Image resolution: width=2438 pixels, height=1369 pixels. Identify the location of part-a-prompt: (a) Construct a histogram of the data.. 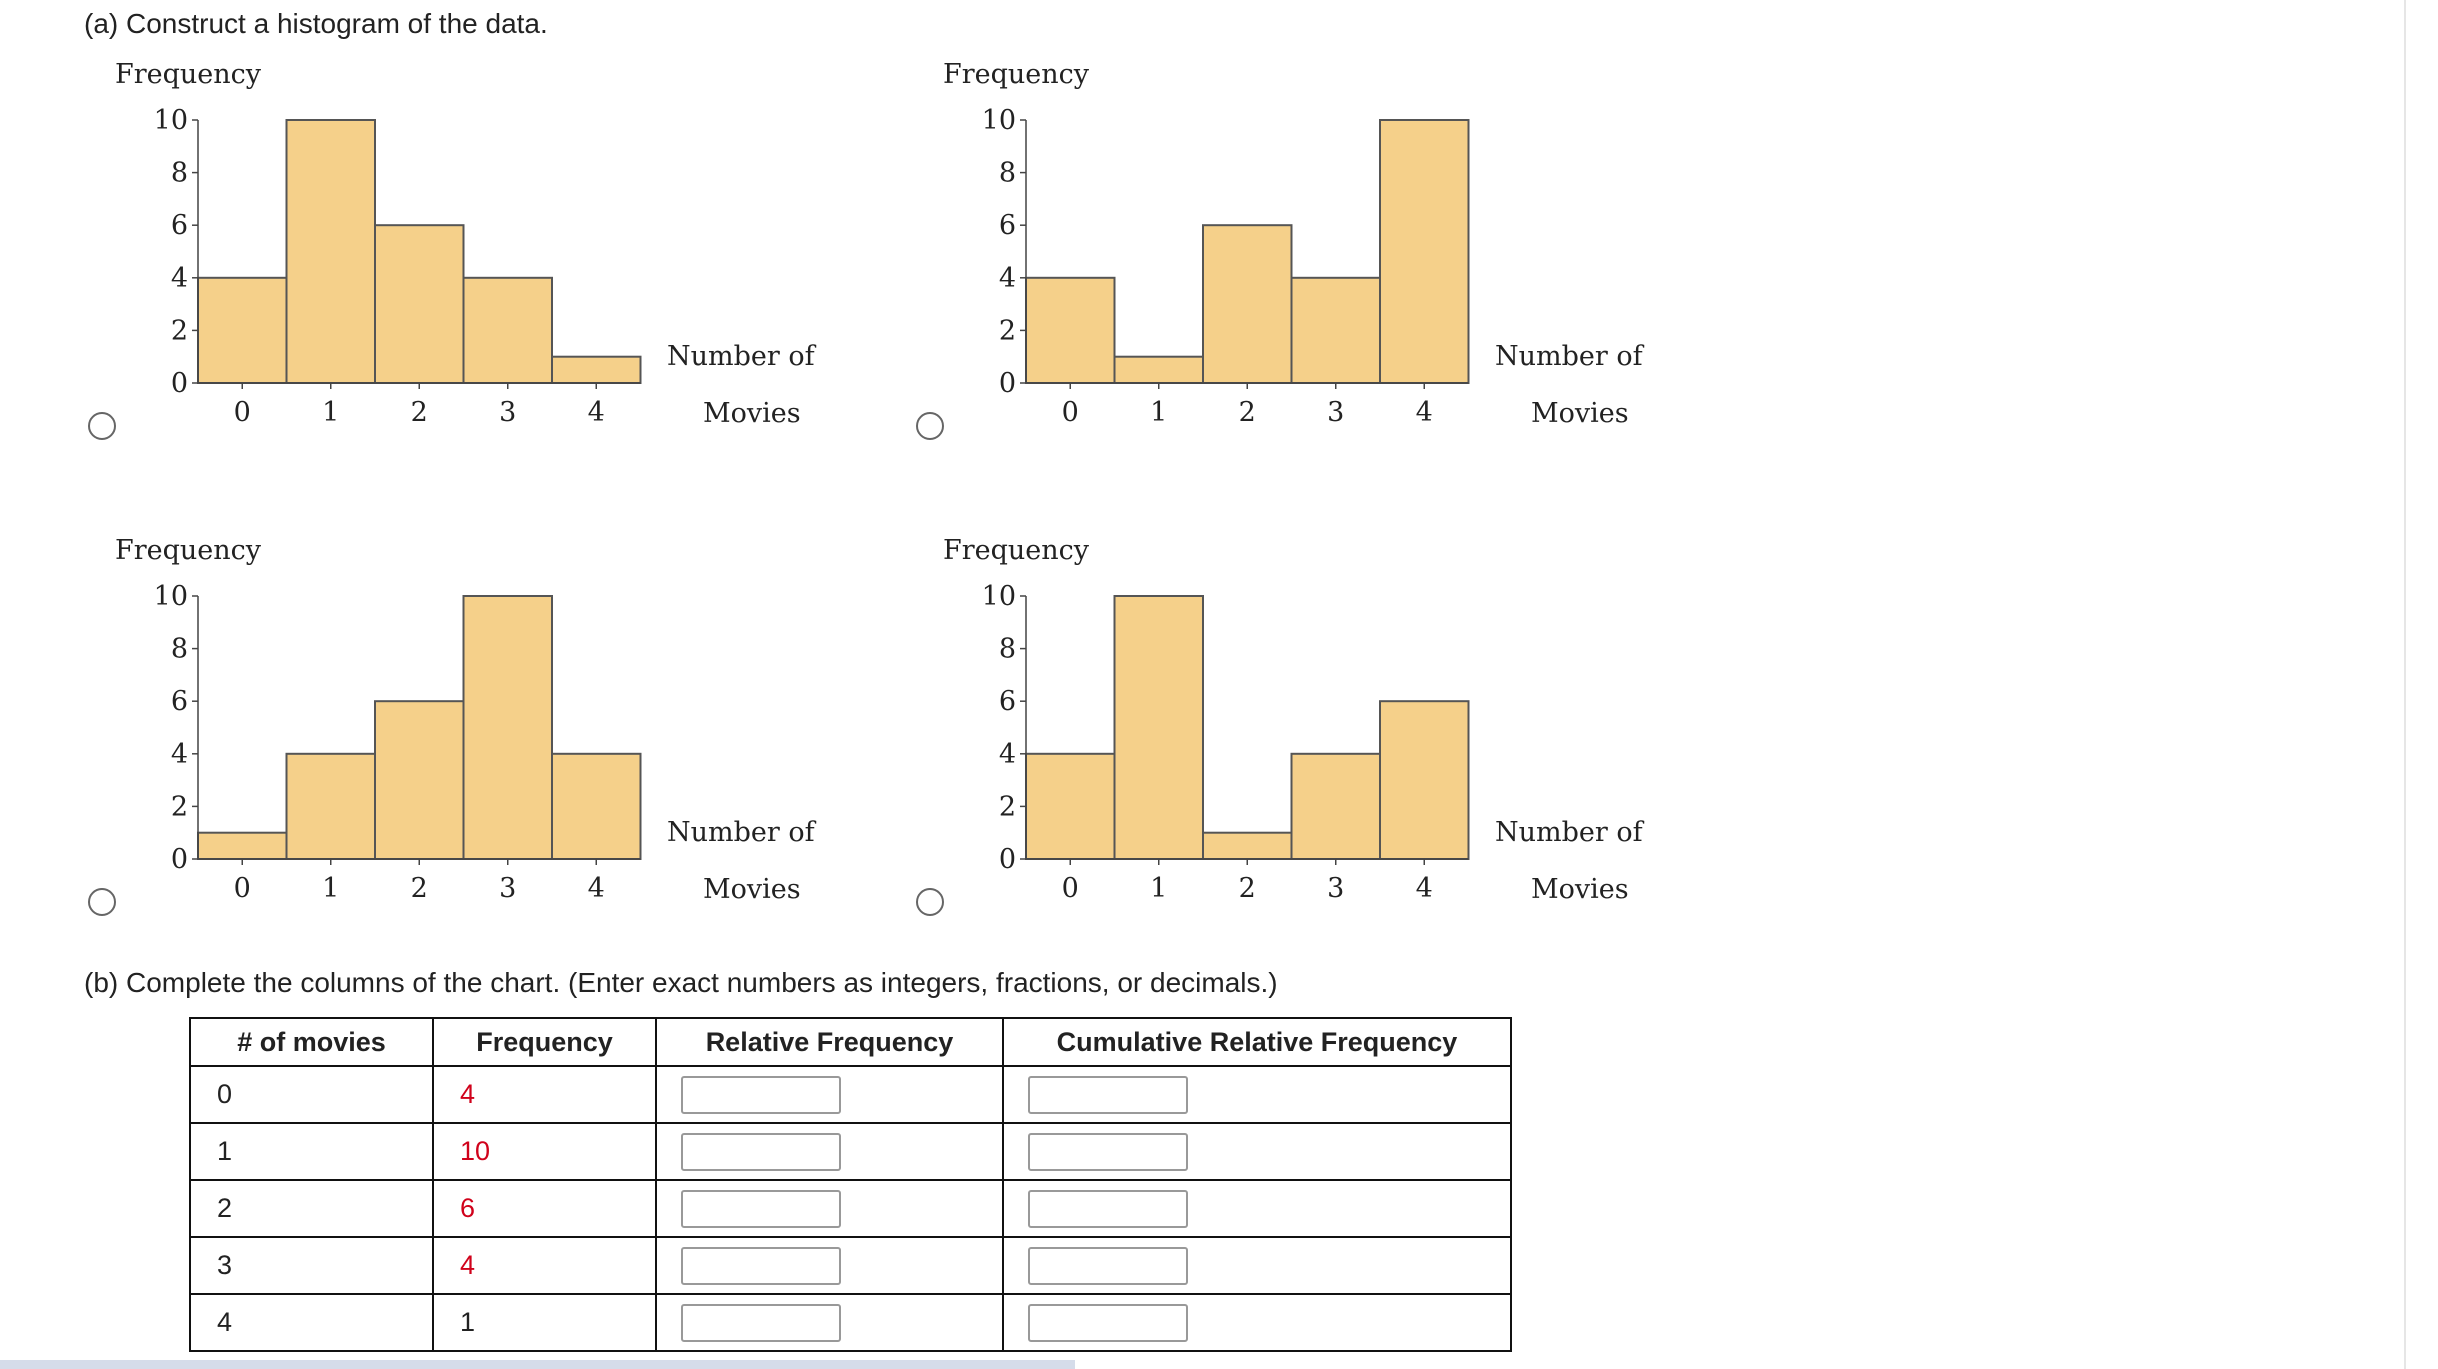
(316, 23).